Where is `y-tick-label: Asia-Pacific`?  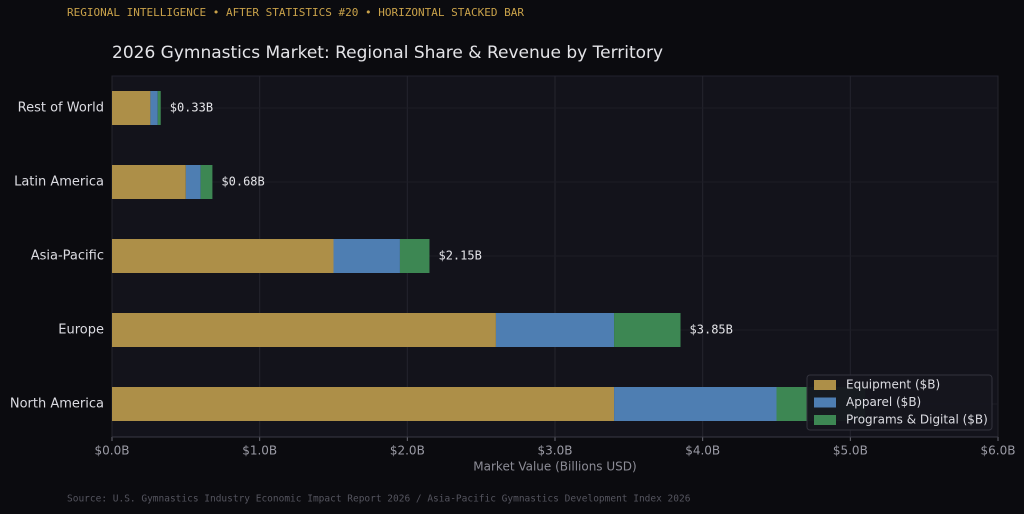
y-tick-label: Asia-Pacific is located at coordinates (67, 256).